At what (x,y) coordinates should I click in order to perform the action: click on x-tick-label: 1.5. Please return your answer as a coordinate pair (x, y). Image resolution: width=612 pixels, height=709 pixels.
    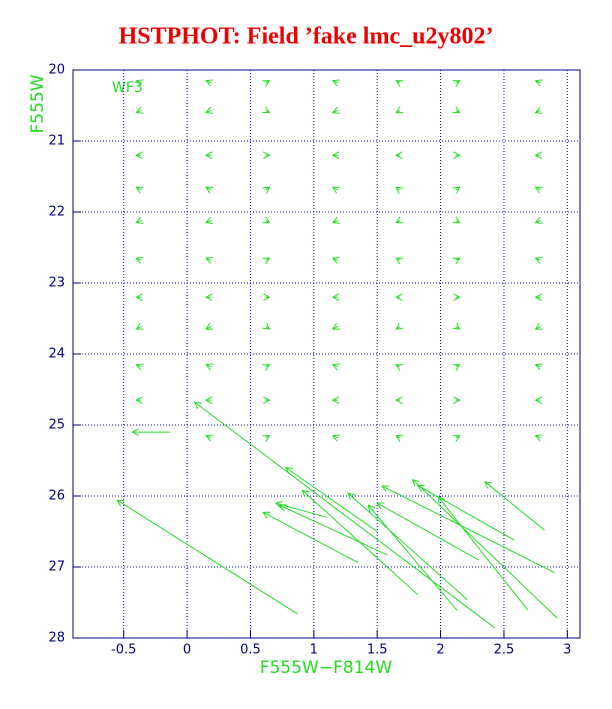
    Looking at the image, I should click on (377, 650).